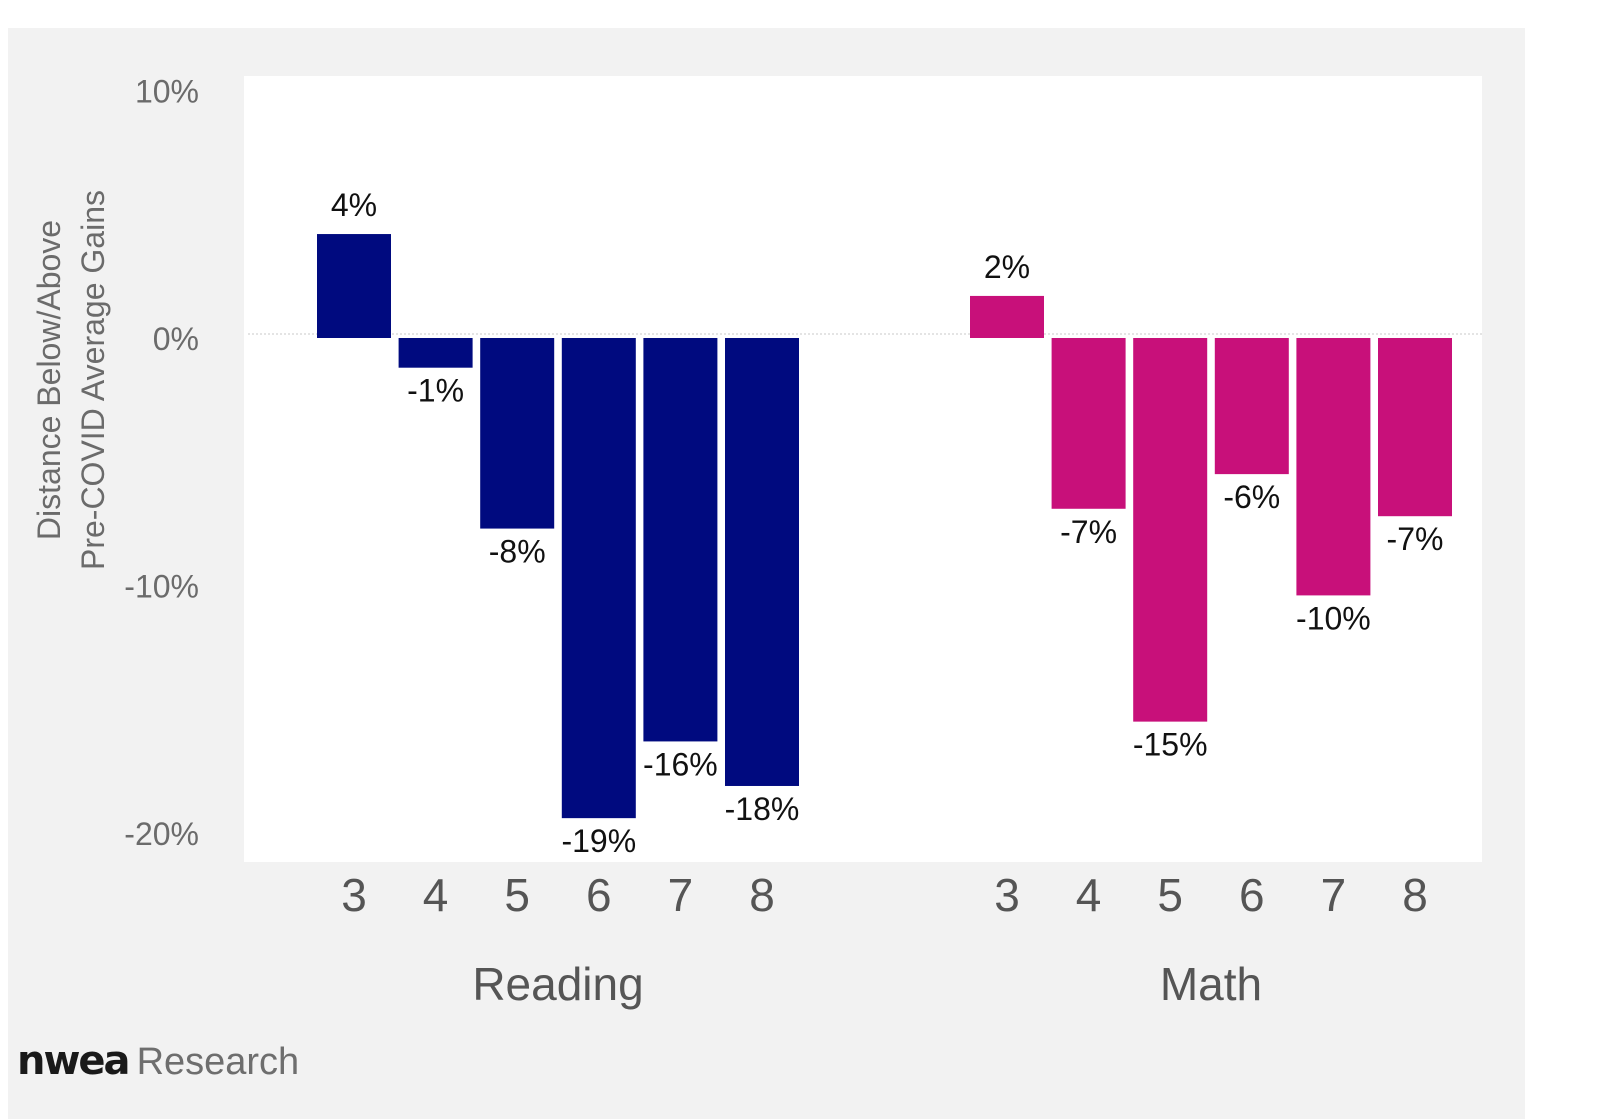  I want to click on data-label: -16%, so click(680, 764).